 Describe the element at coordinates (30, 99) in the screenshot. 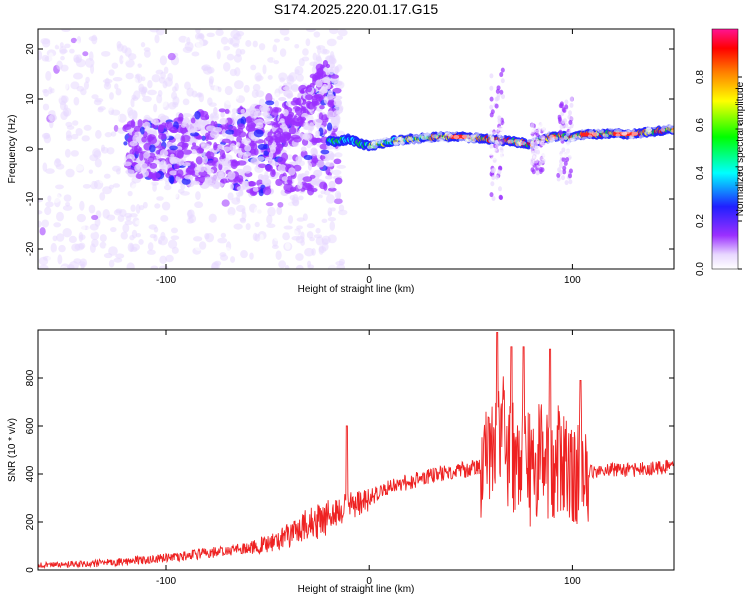

I see `y-tick-label: 10` at that location.